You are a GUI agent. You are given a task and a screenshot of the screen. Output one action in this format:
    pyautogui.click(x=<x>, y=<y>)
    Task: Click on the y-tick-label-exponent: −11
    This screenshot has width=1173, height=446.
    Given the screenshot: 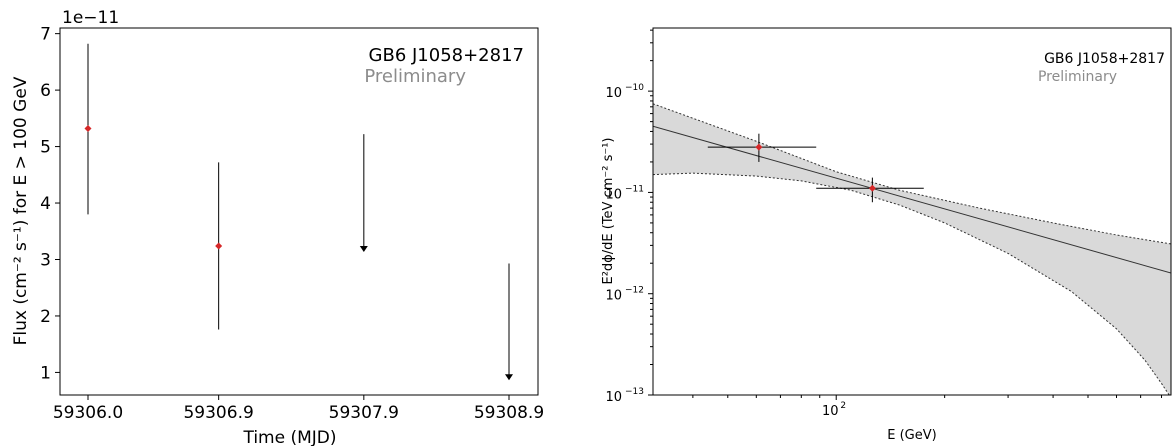 What is the action you would take?
    pyautogui.click(x=634, y=189)
    